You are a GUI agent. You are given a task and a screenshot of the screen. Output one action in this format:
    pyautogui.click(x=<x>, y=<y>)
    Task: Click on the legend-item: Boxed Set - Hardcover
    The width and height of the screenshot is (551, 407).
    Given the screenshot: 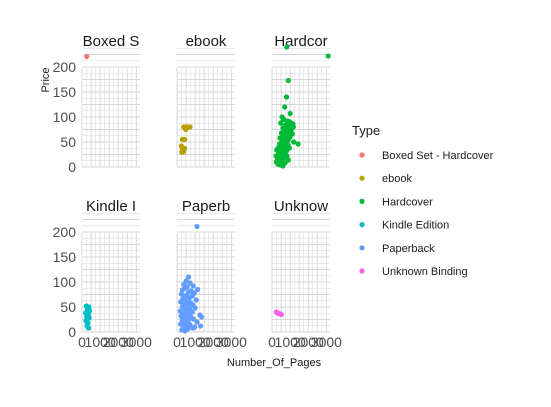 What is the action you would take?
    pyautogui.click(x=426, y=156)
    